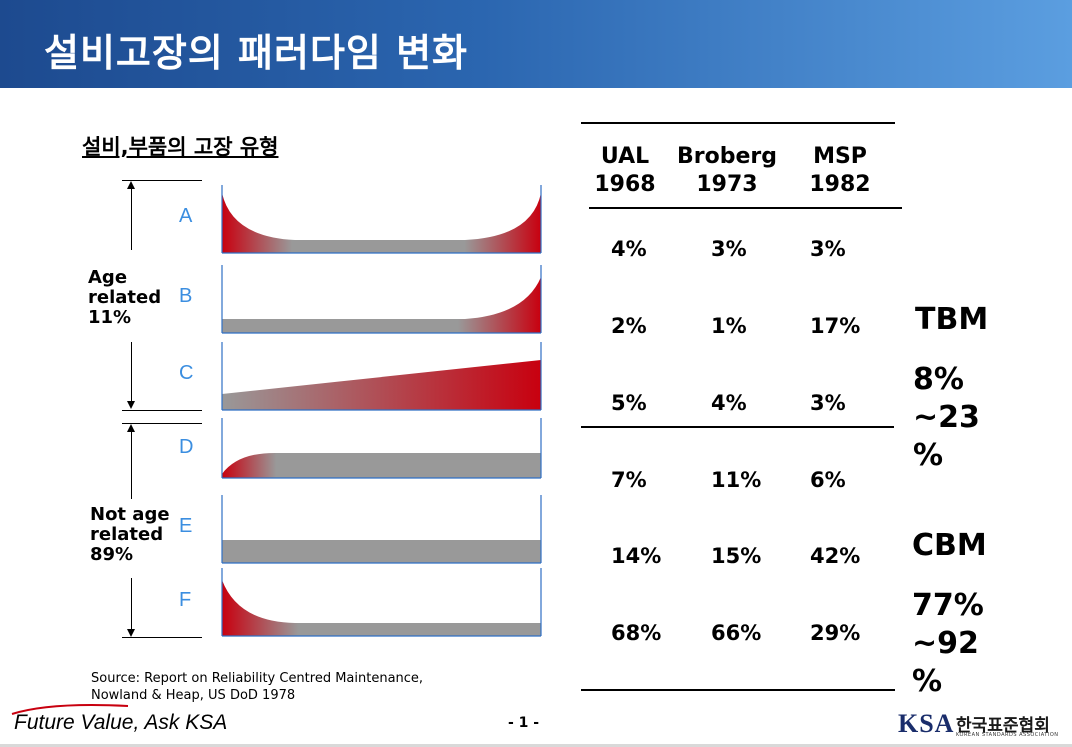 Image resolution: width=1072 pixels, height=747 pixels. What do you see at coordinates (835, 633) in the screenshot?
I see `cell-r6-msp: 29%` at bounding box center [835, 633].